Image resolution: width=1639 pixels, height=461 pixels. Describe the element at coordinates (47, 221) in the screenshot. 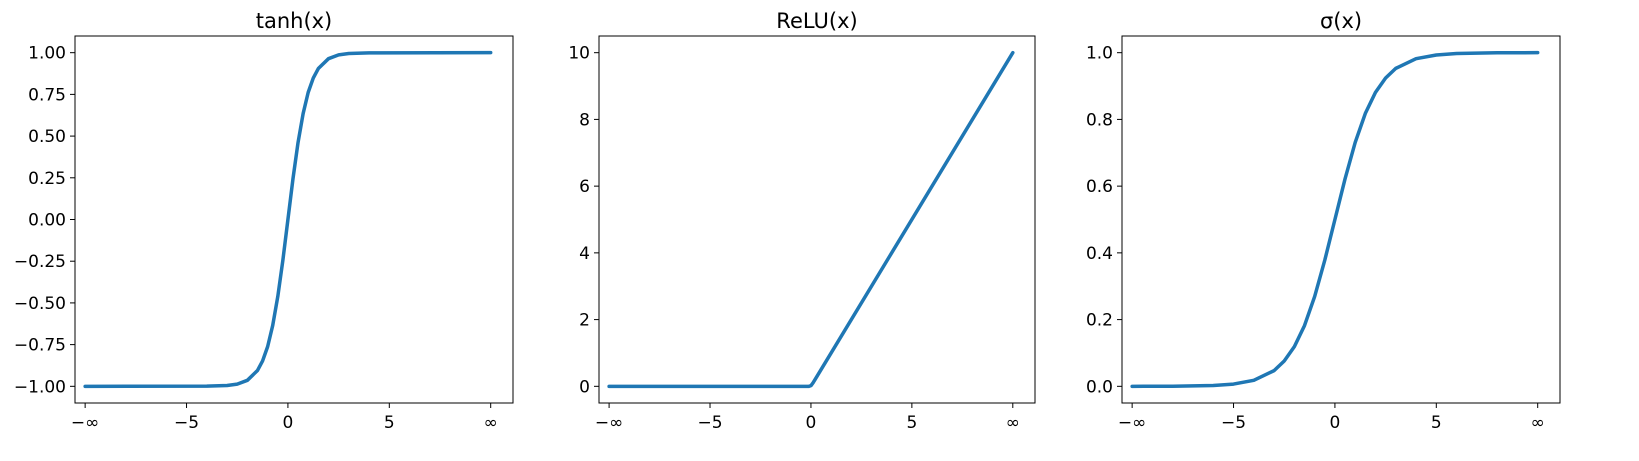

I see `y-tick-label: 0.00` at that location.